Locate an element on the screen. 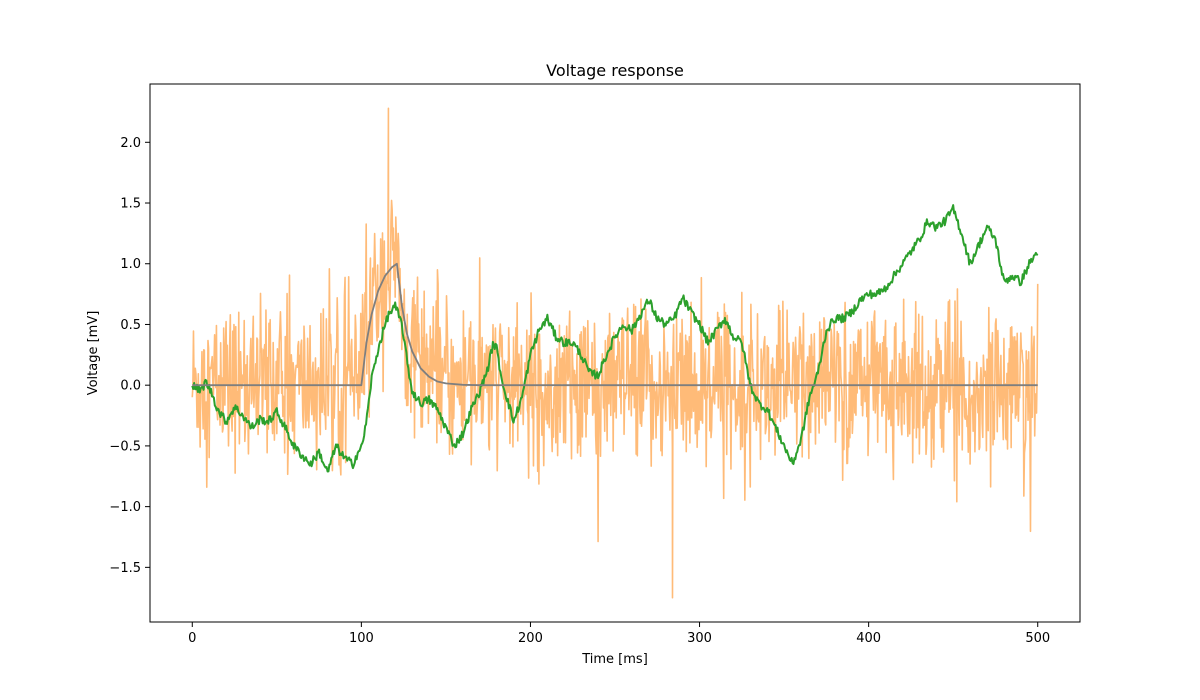 The image size is (1200, 700). y-tick-label: 1.5 is located at coordinates (130, 204).